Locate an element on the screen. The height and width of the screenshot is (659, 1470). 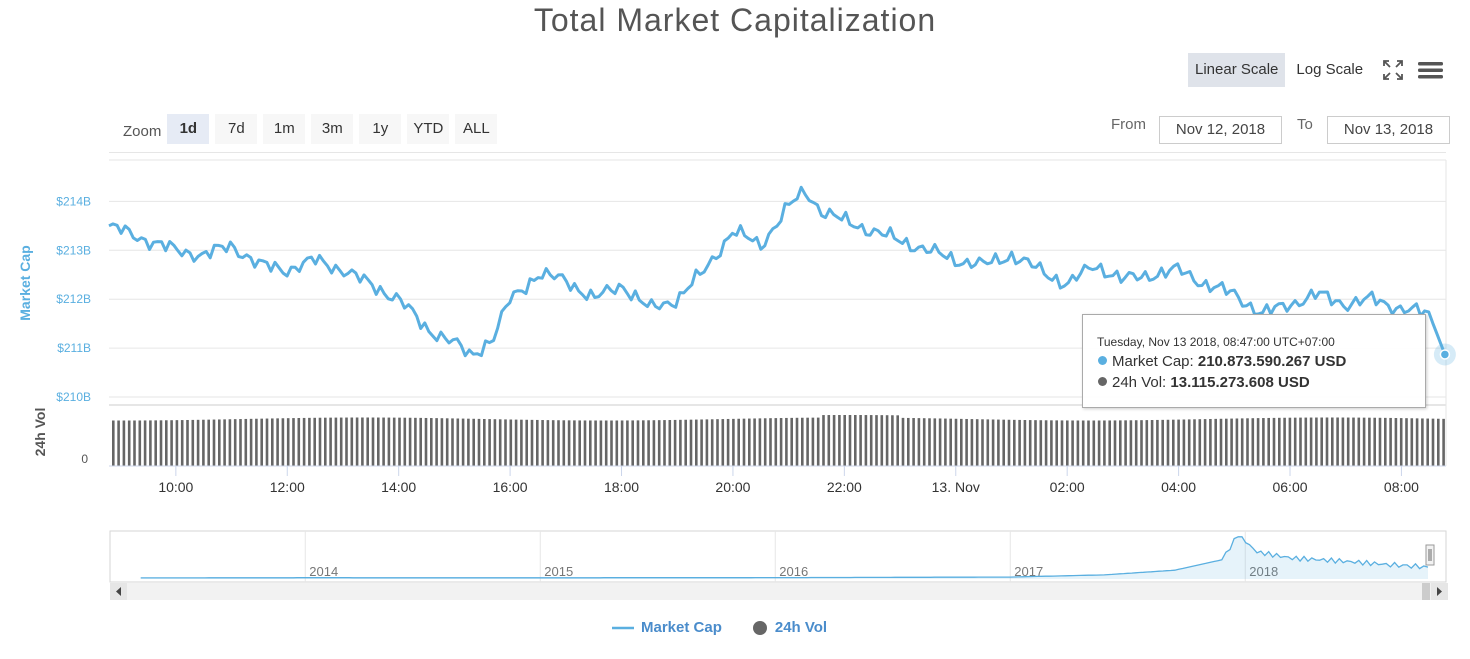
legend-market-cap-label: Market Cap is located at coordinates (681, 627).